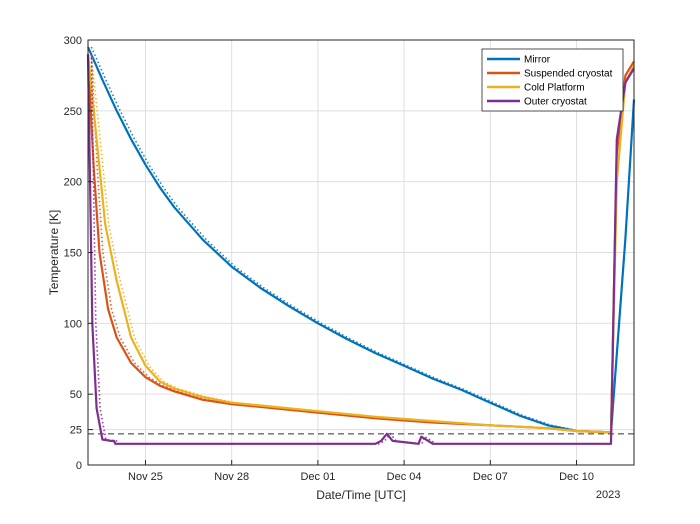 This screenshot has height=524, width=700. I want to click on legend-label-3: Outer cryostat, so click(555, 102).